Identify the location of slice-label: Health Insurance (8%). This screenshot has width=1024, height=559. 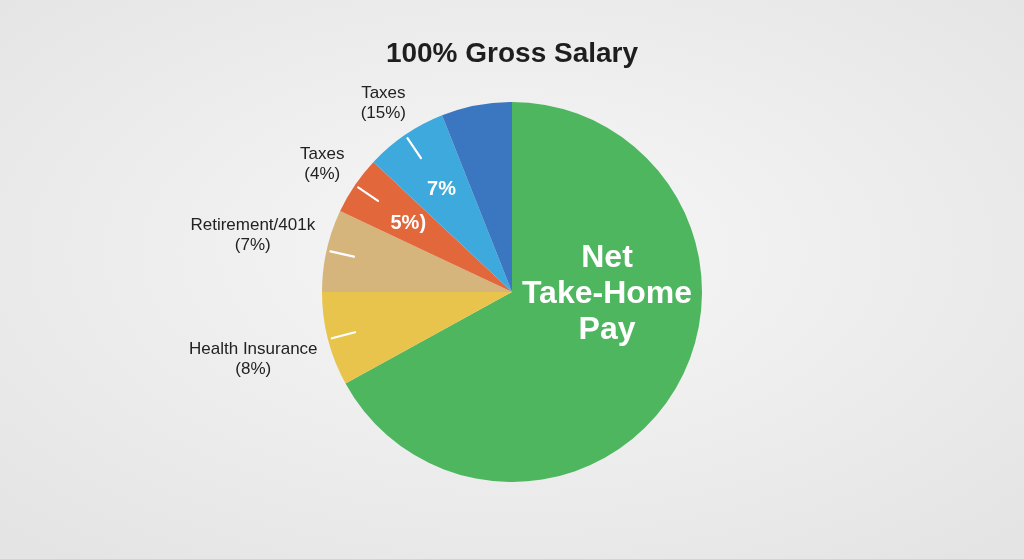
(253, 358).